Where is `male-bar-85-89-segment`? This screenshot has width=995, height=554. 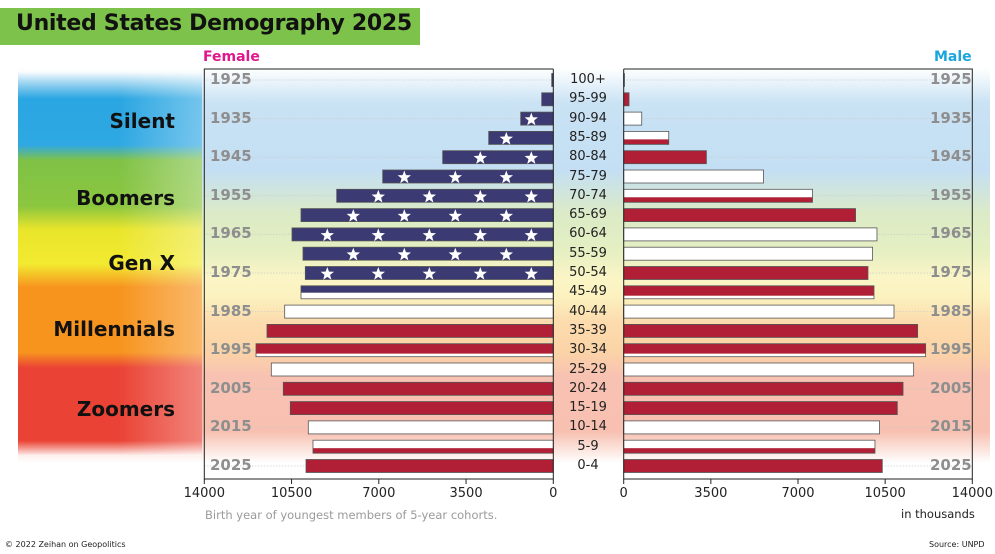
male-bar-85-89-segment is located at coordinates (646, 142).